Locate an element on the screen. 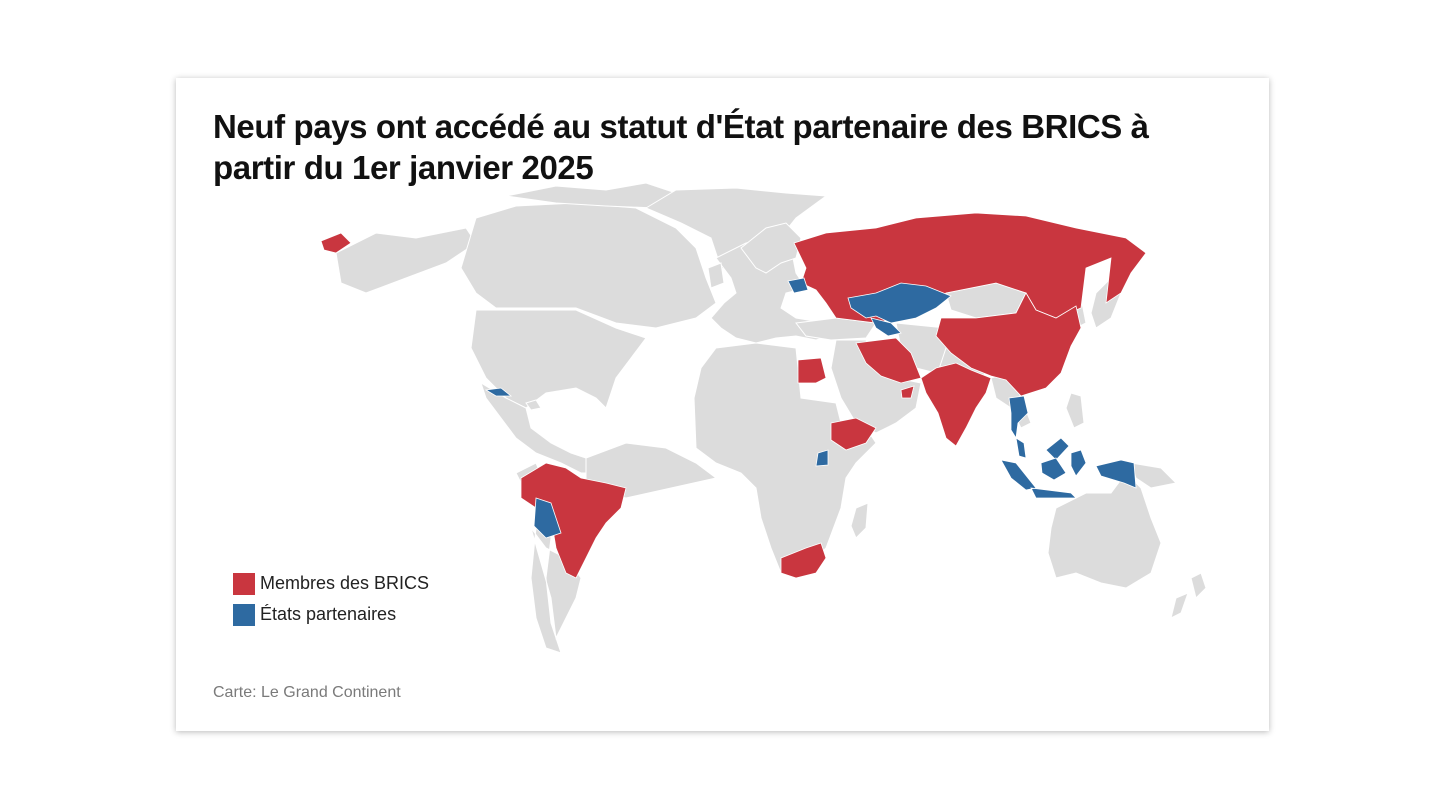 This screenshot has height=812, width=1444. philippines is located at coordinates (1075, 410).